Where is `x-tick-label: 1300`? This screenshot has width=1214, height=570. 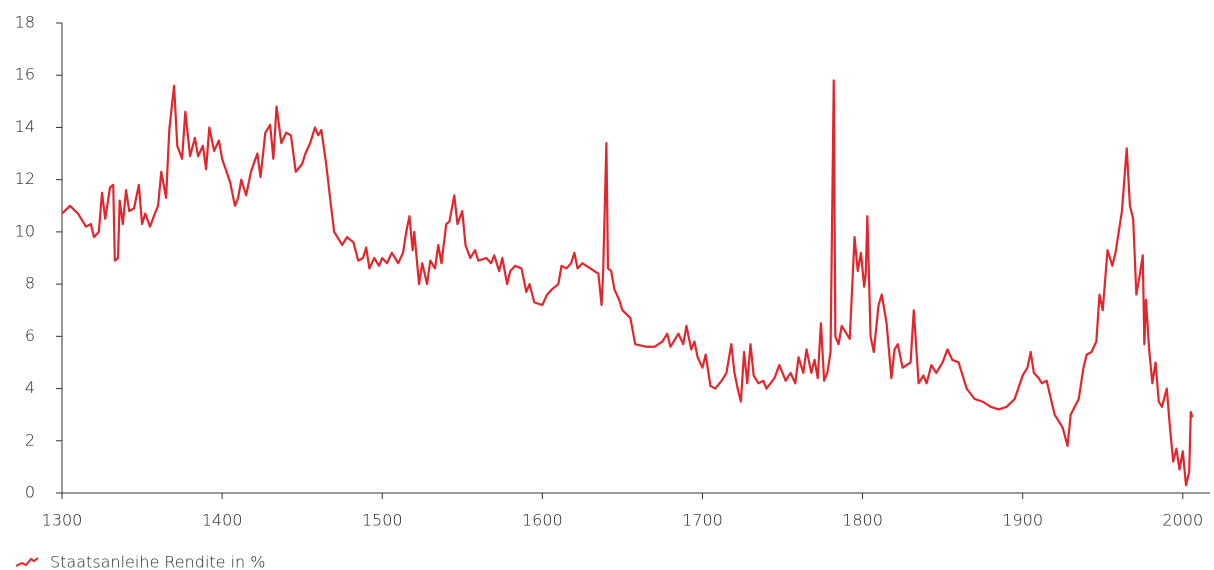
x-tick-label: 1300 is located at coordinates (62, 520).